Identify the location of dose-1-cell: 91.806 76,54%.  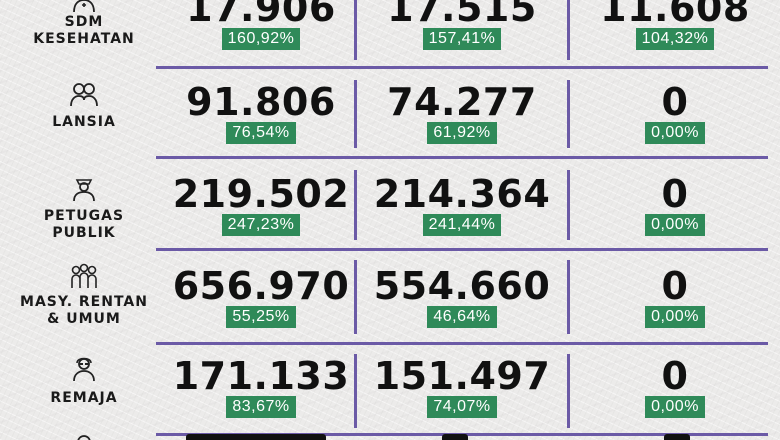
(261, 113).